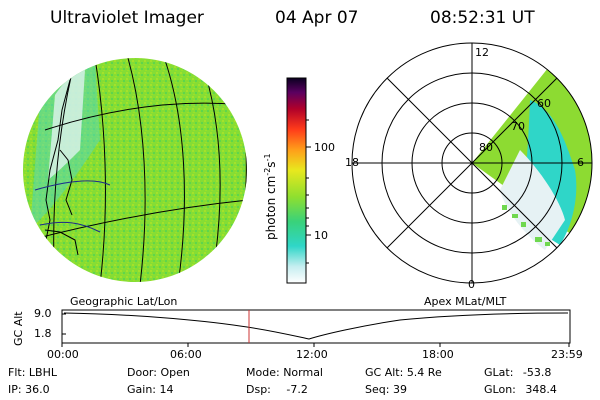  Describe the element at coordinates (267, 157) in the screenshot. I see `colorbar-label-exp2: -1` at that location.